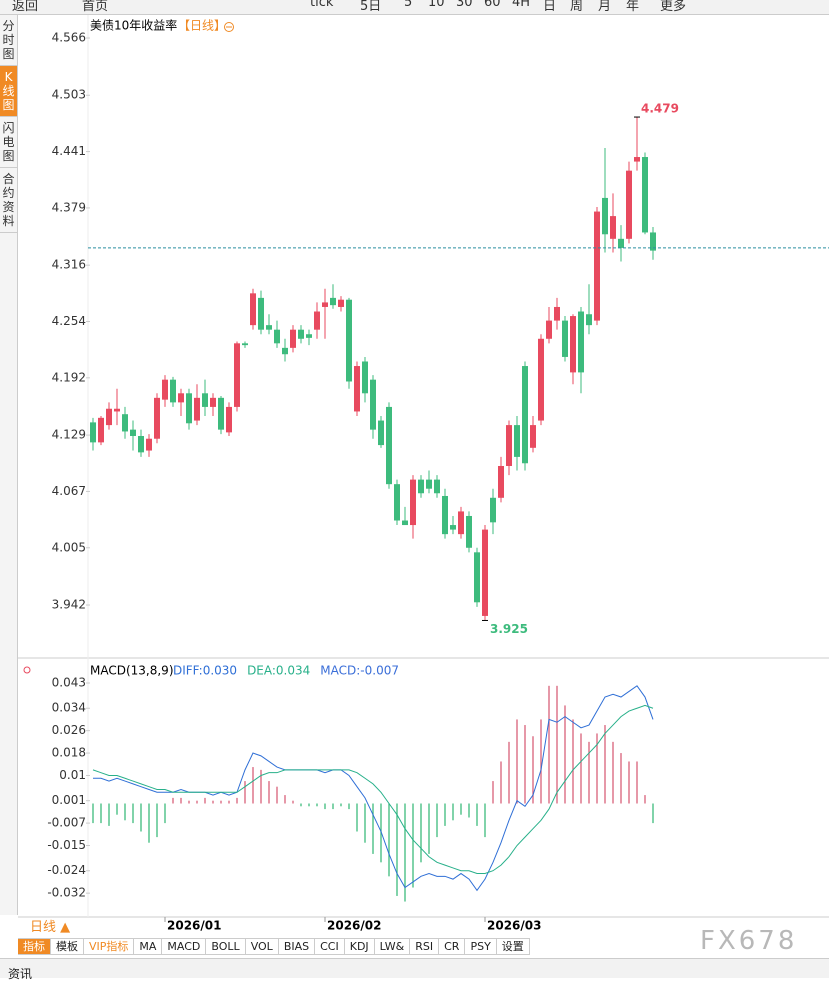 The image size is (829, 982). Describe the element at coordinates (184, 946) in the screenshot. I see `indicator-tab: MACD` at that location.